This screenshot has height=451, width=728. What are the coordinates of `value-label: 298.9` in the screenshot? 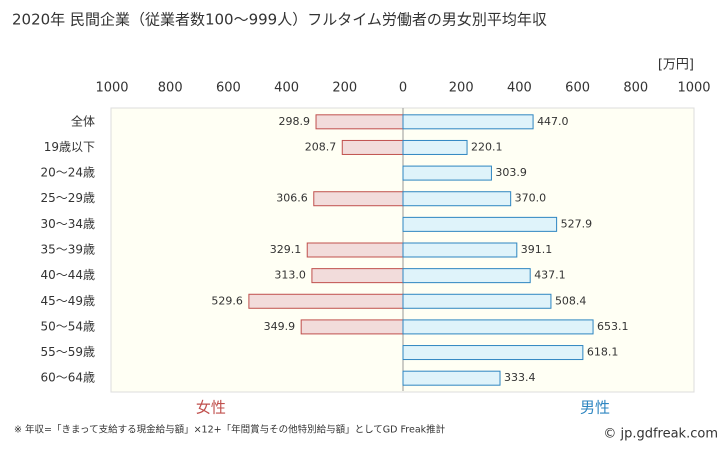 It's located at (295, 121).